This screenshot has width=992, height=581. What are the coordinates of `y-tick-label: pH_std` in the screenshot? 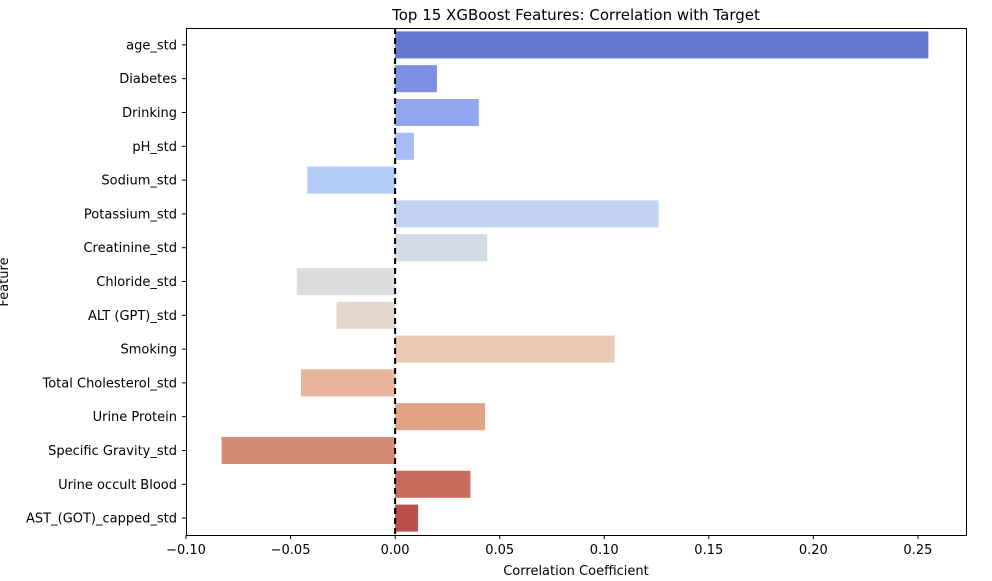 It's located at (154, 147).